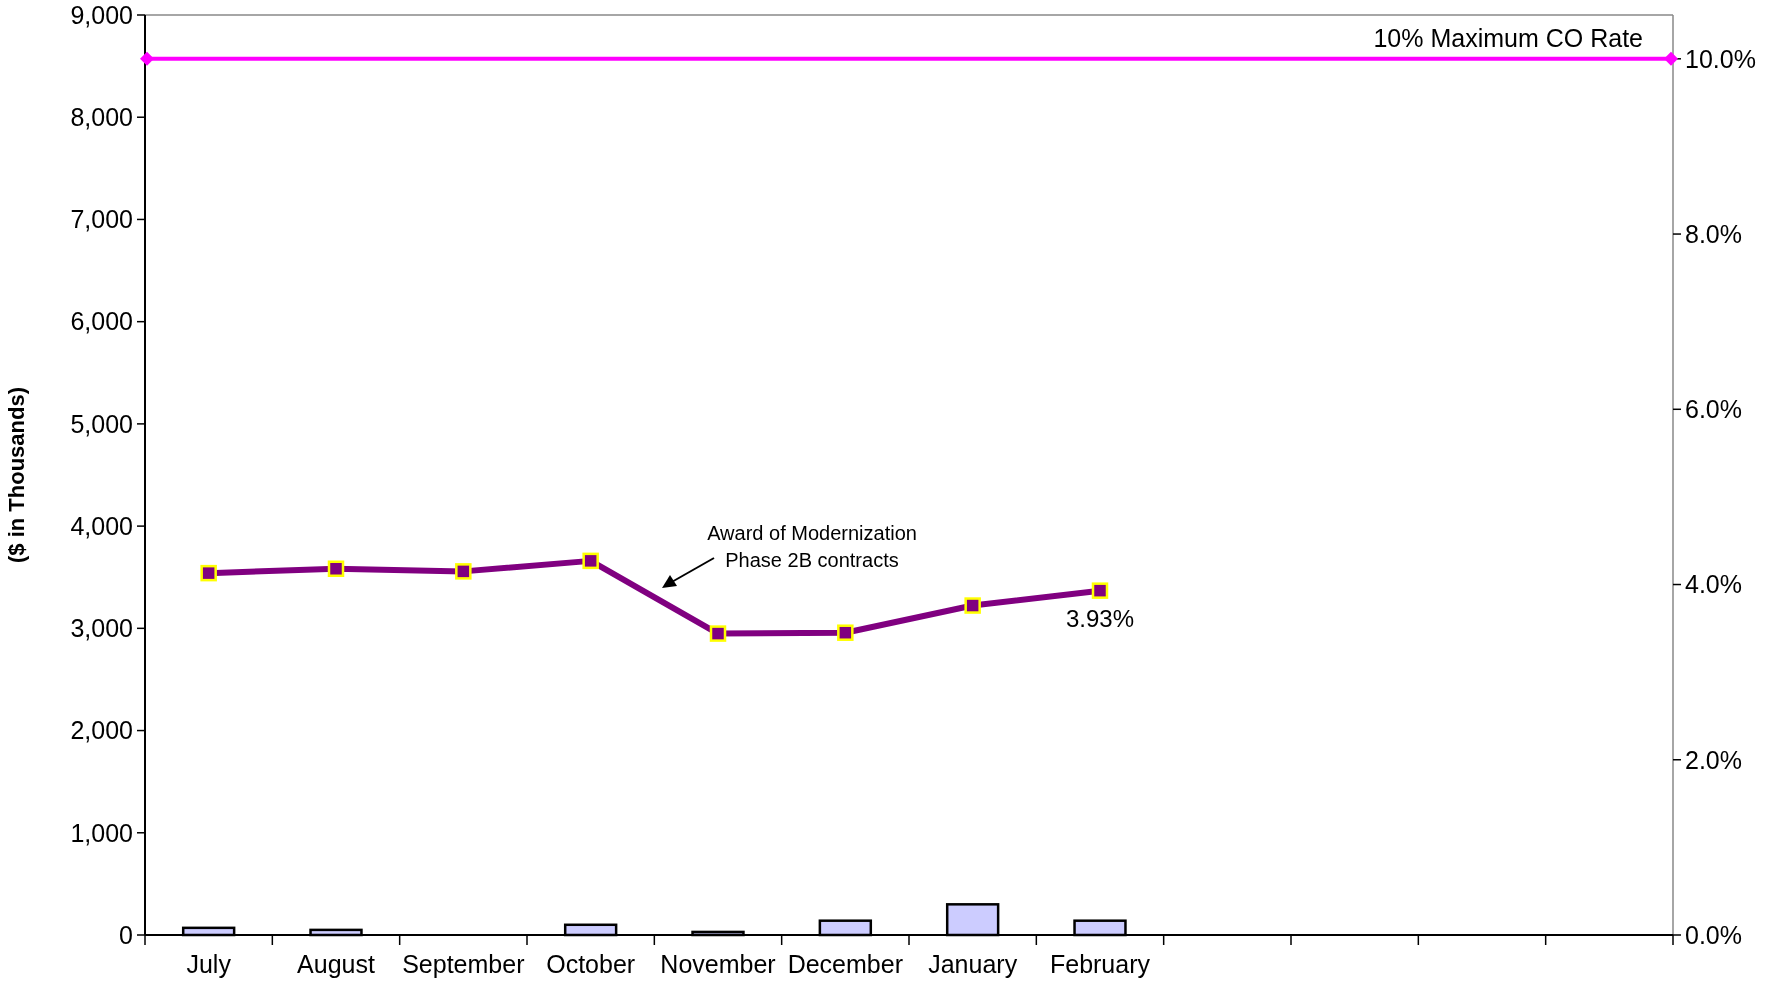 The image size is (1769, 989). What do you see at coordinates (1713, 759) in the screenshot?
I see `y2-tick-label: 2.0%` at bounding box center [1713, 759].